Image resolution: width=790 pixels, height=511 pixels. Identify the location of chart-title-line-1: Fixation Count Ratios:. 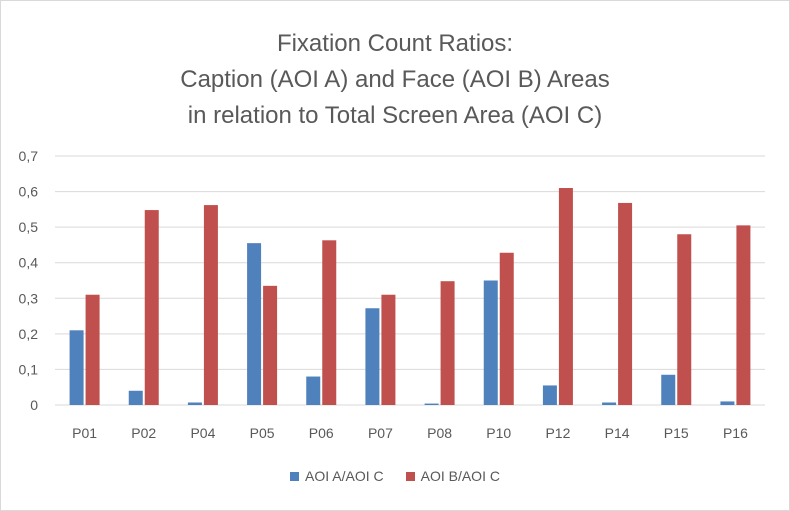
(395, 43).